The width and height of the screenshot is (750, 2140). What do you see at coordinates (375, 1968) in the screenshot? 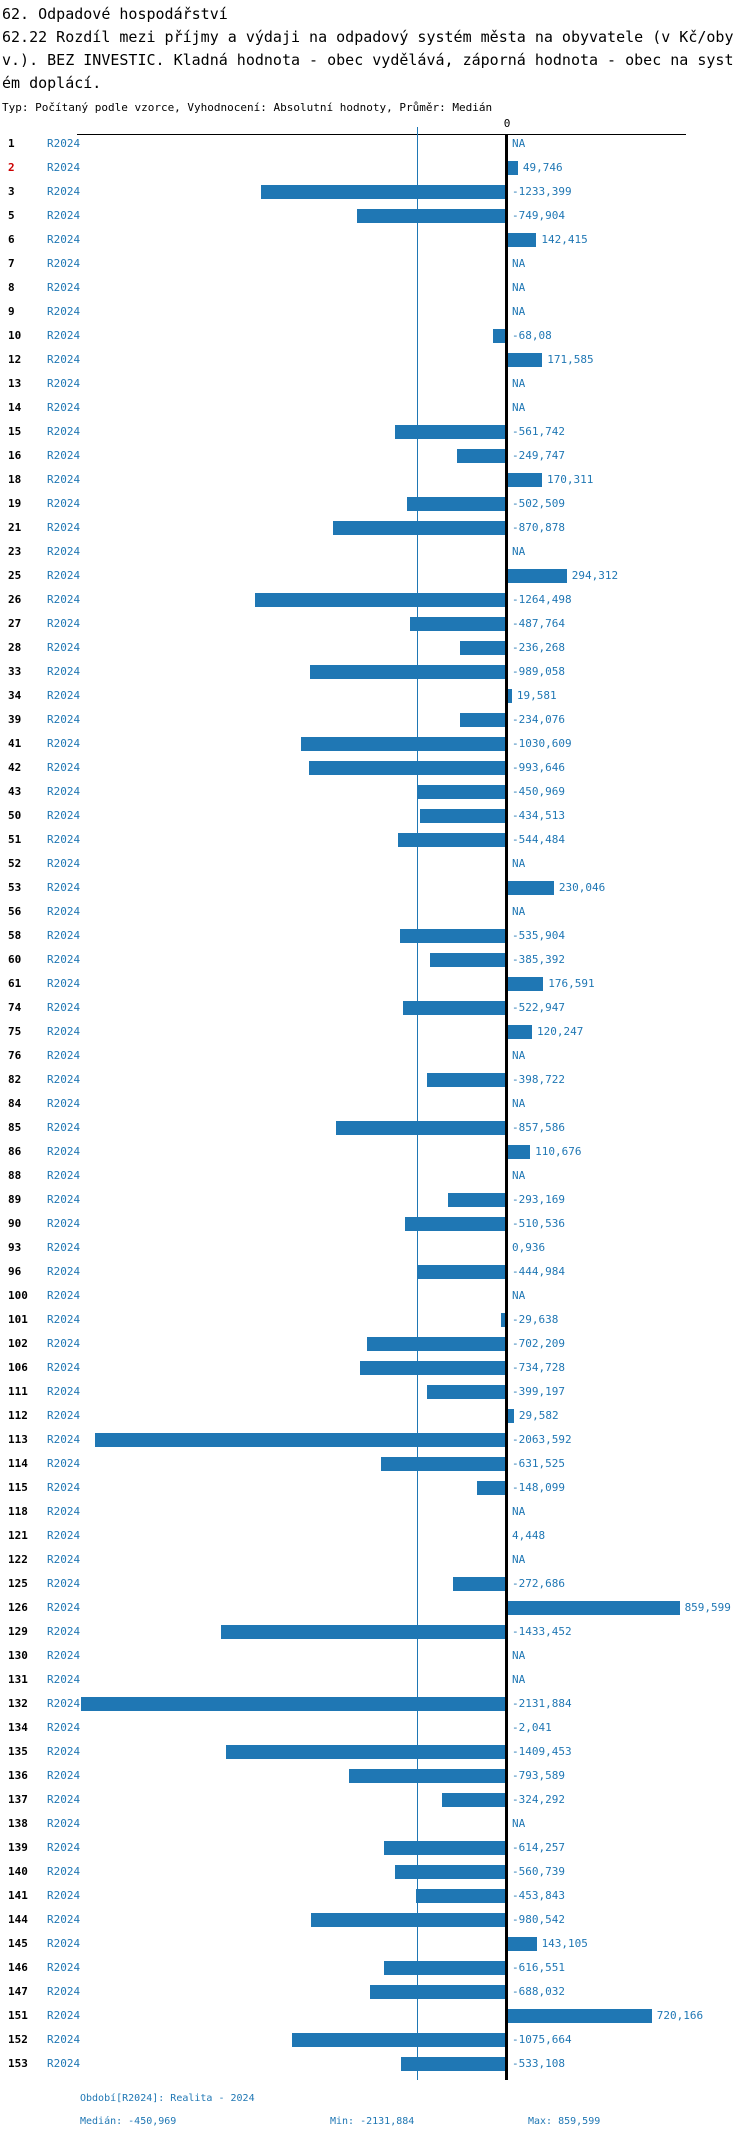
I see `chart-row: 146 R2024 -616,551` at bounding box center [375, 1968].